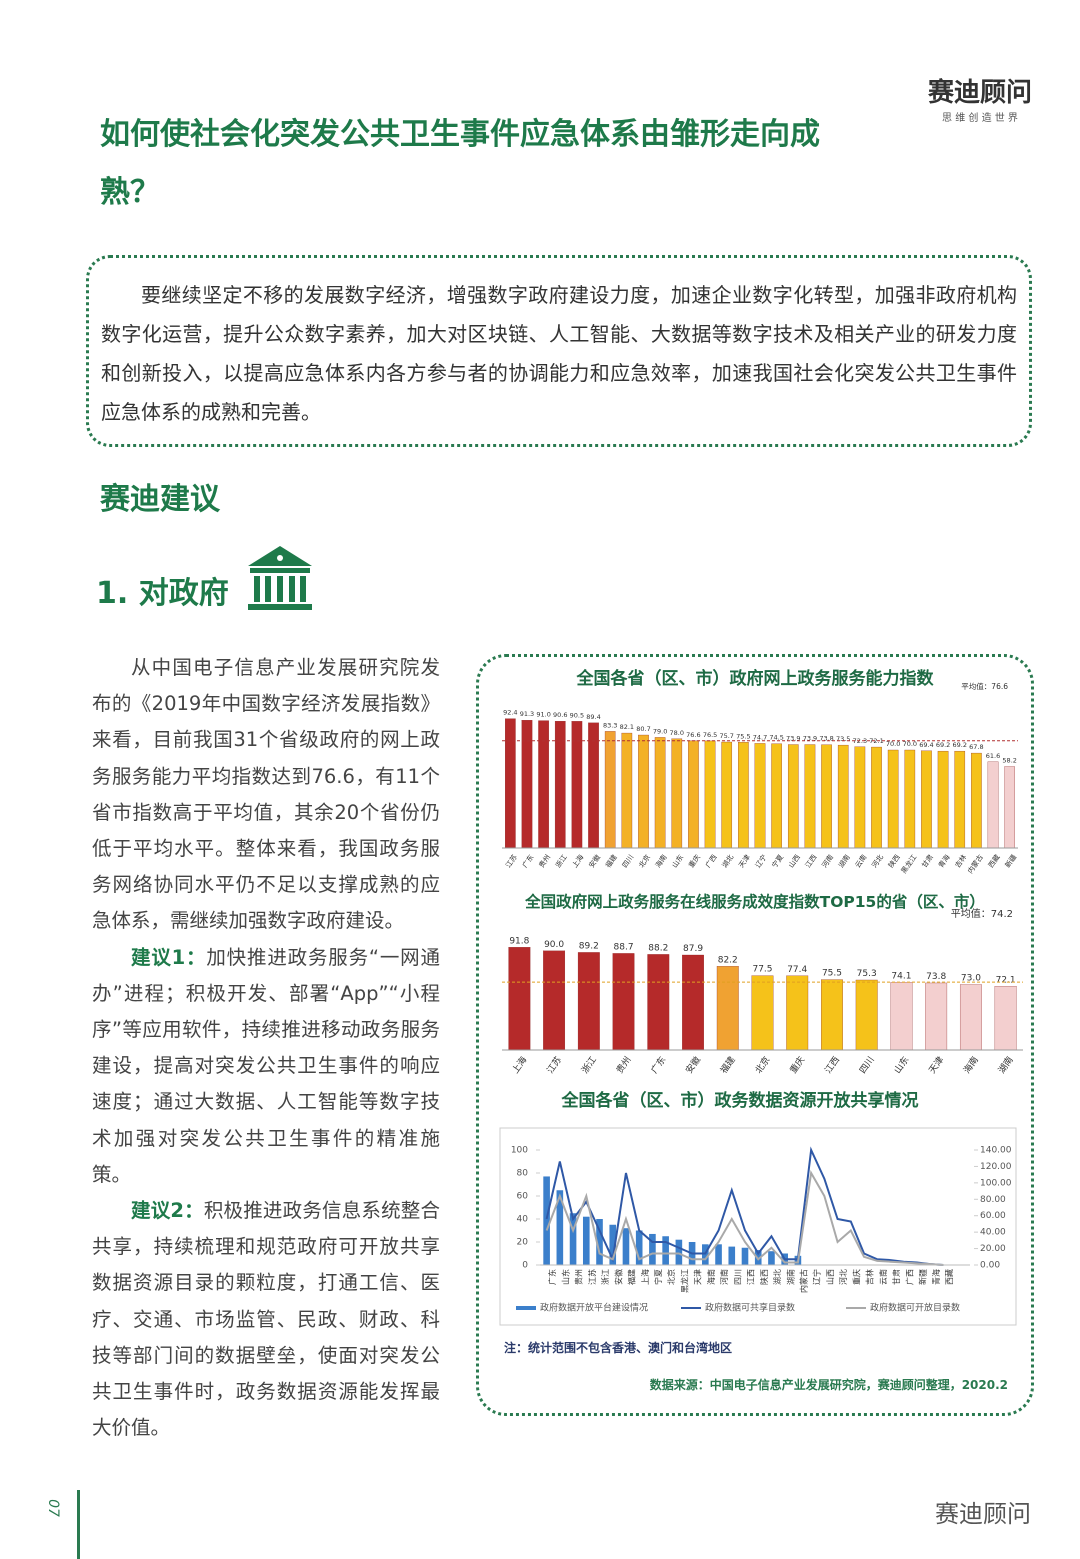 This screenshot has width=1080, height=1559. Describe the element at coordinates (976, 747) in the screenshot. I see `value-label: 67.8` at that location.